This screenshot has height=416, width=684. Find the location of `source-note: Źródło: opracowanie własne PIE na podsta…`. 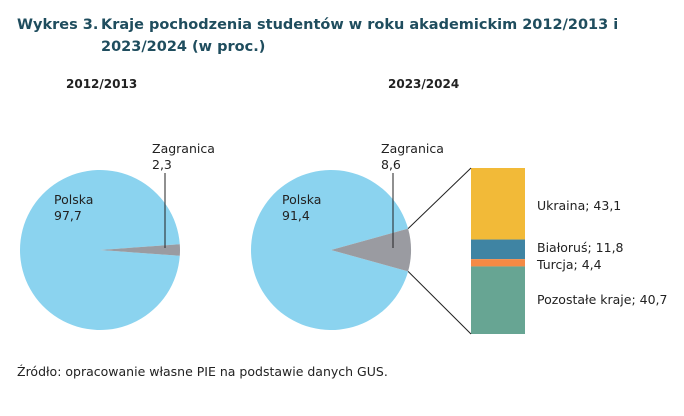

source-note: Źródło: opracowanie własne PIE na podsta… is located at coordinates (202, 371).